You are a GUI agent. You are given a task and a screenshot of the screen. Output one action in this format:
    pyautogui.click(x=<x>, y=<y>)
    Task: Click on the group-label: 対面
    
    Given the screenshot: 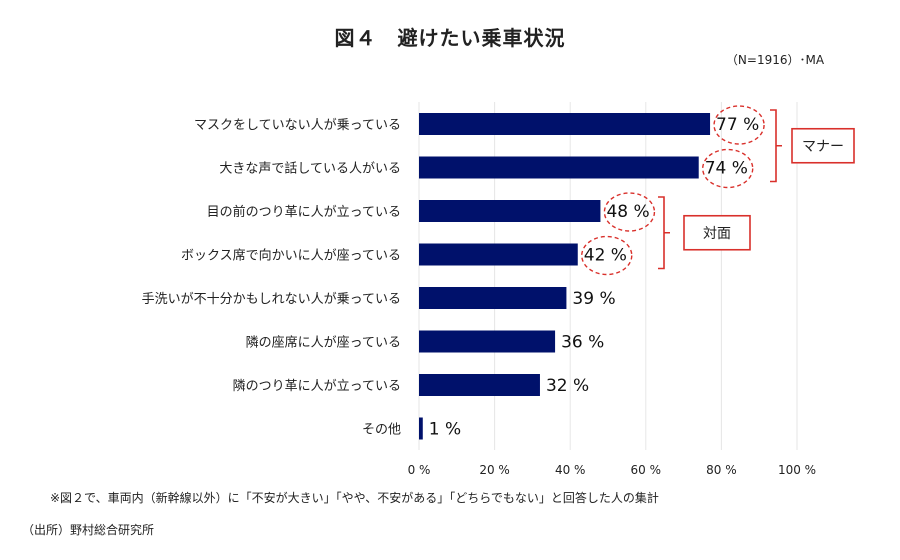 What is the action you would take?
    pyautogui.click(x=717, y=234)
    